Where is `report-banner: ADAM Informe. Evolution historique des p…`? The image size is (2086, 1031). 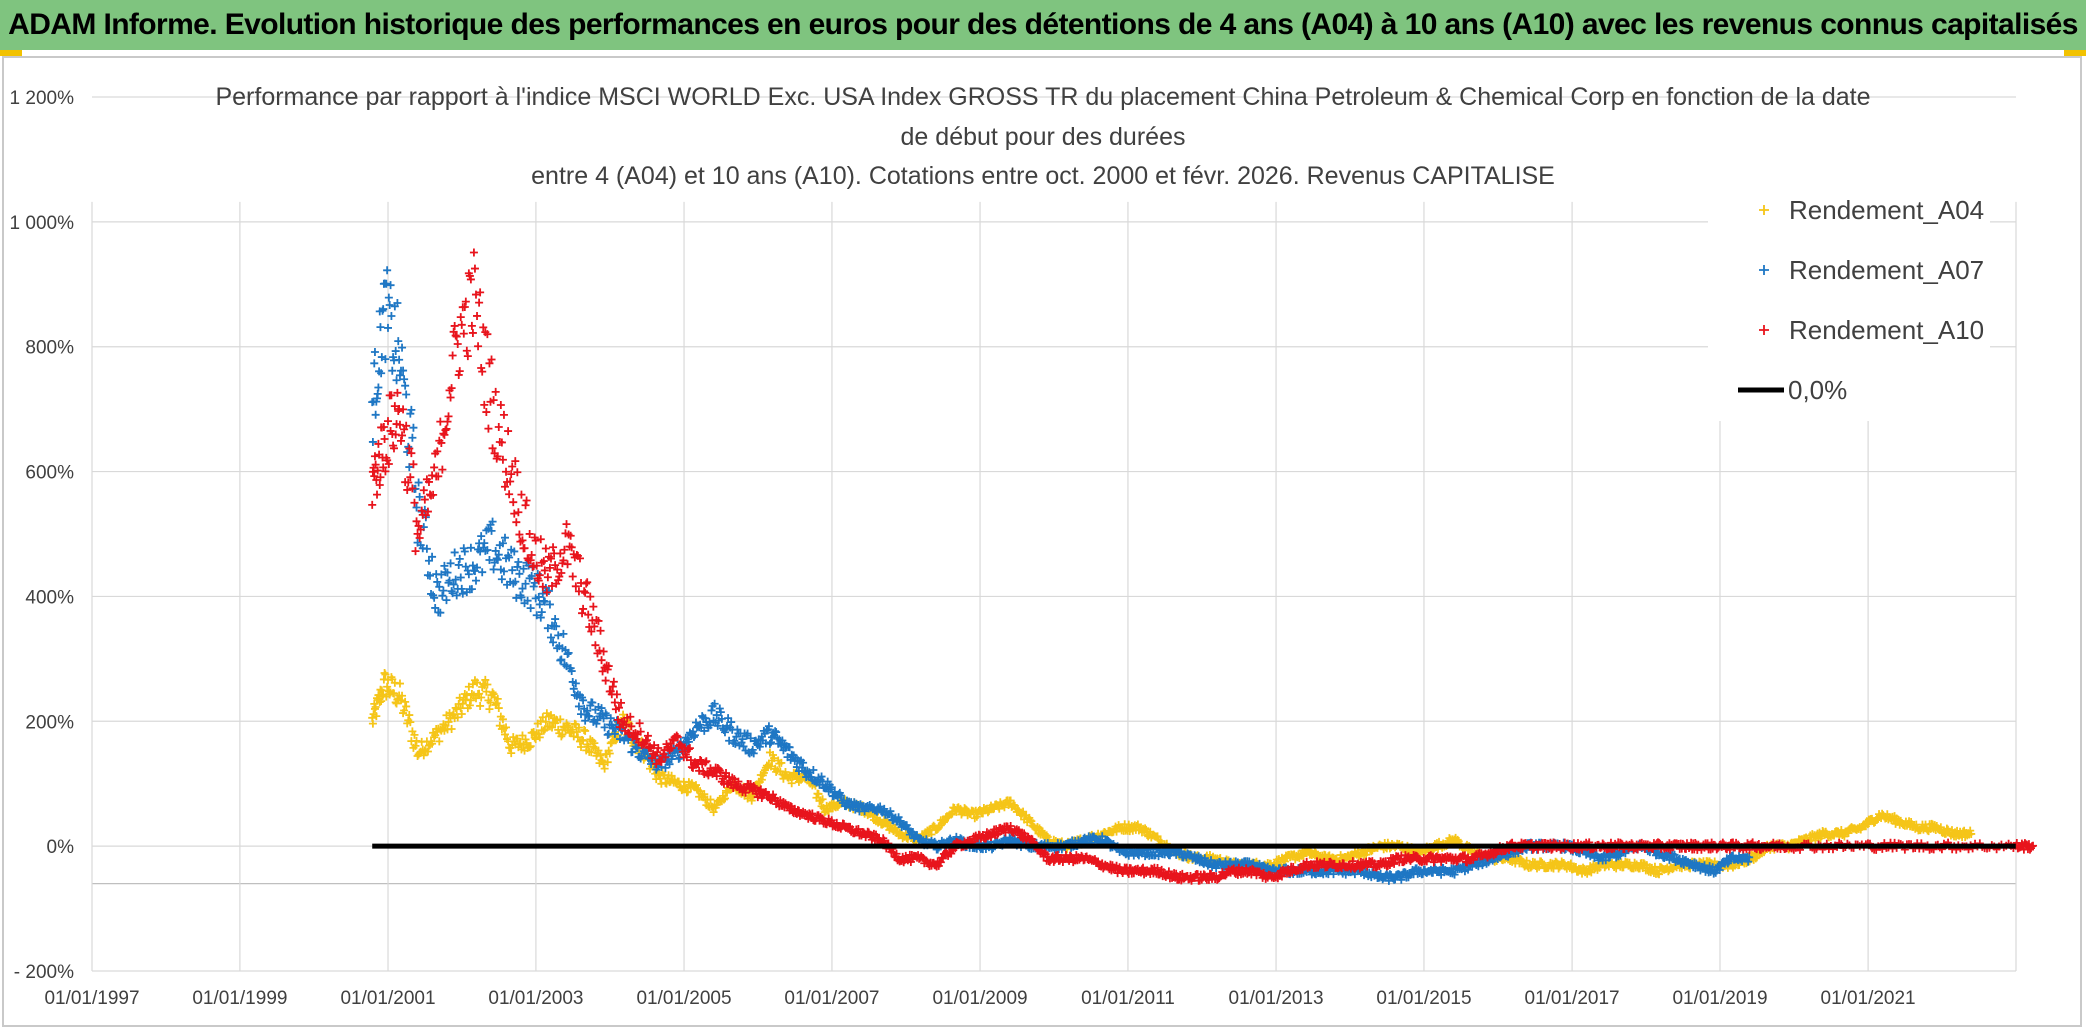 report-banner: ADAM Informe. Evolution historique des p… is located at coordinates (1043, 25).